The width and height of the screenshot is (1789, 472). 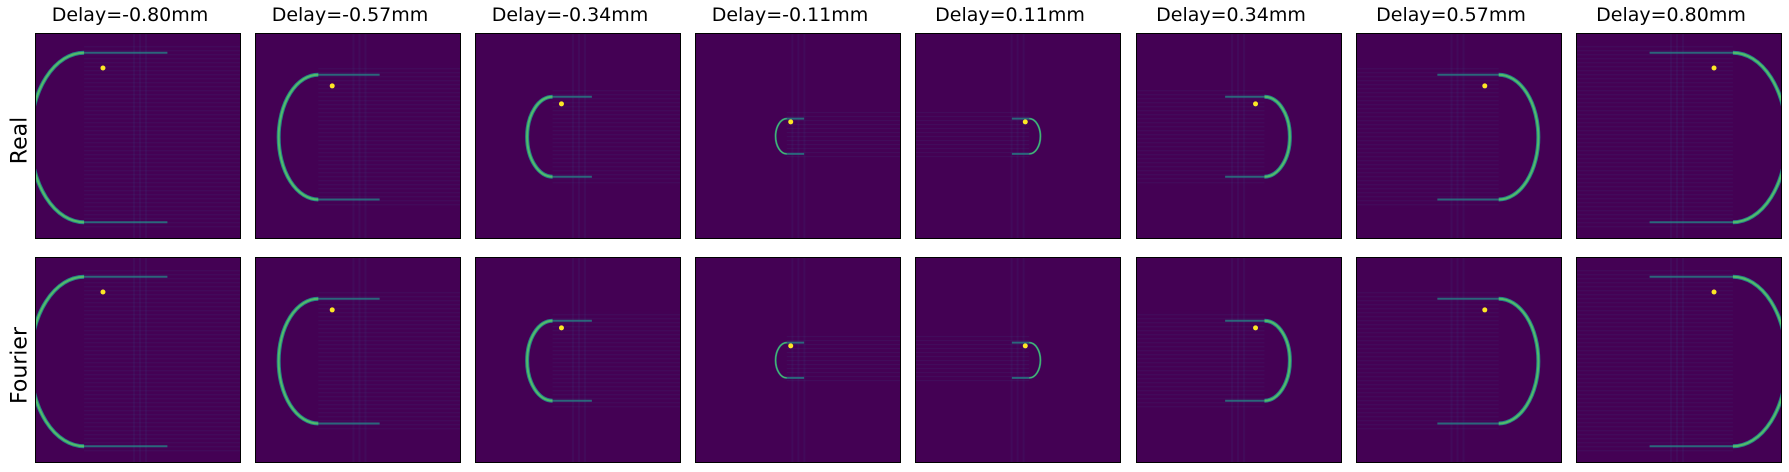 What do you see at coordinates (1010, 15) in the screenshot?
I see `column-title: Delay=0.11mm` at bounding box center [1010, 15].